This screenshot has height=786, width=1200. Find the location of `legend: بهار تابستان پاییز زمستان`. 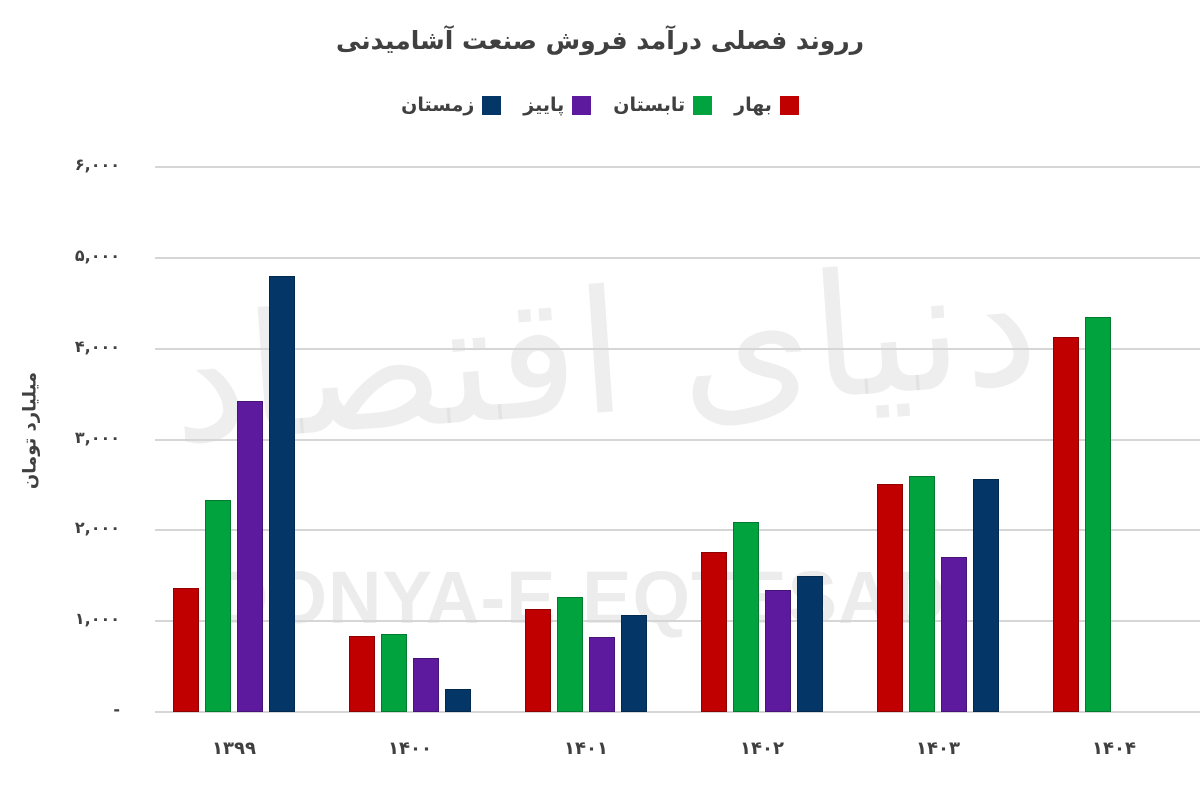

legend: بهار تابستان پاییز زمستان is located at coordinates (600, 105).